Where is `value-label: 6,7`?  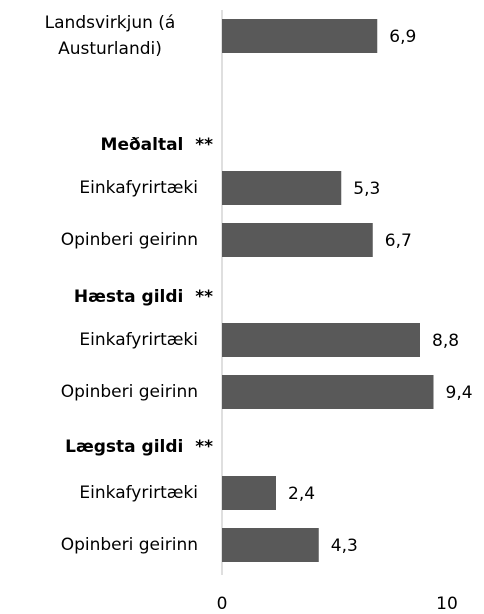
value-label: 6,7 is located at coordinates (398, 241).